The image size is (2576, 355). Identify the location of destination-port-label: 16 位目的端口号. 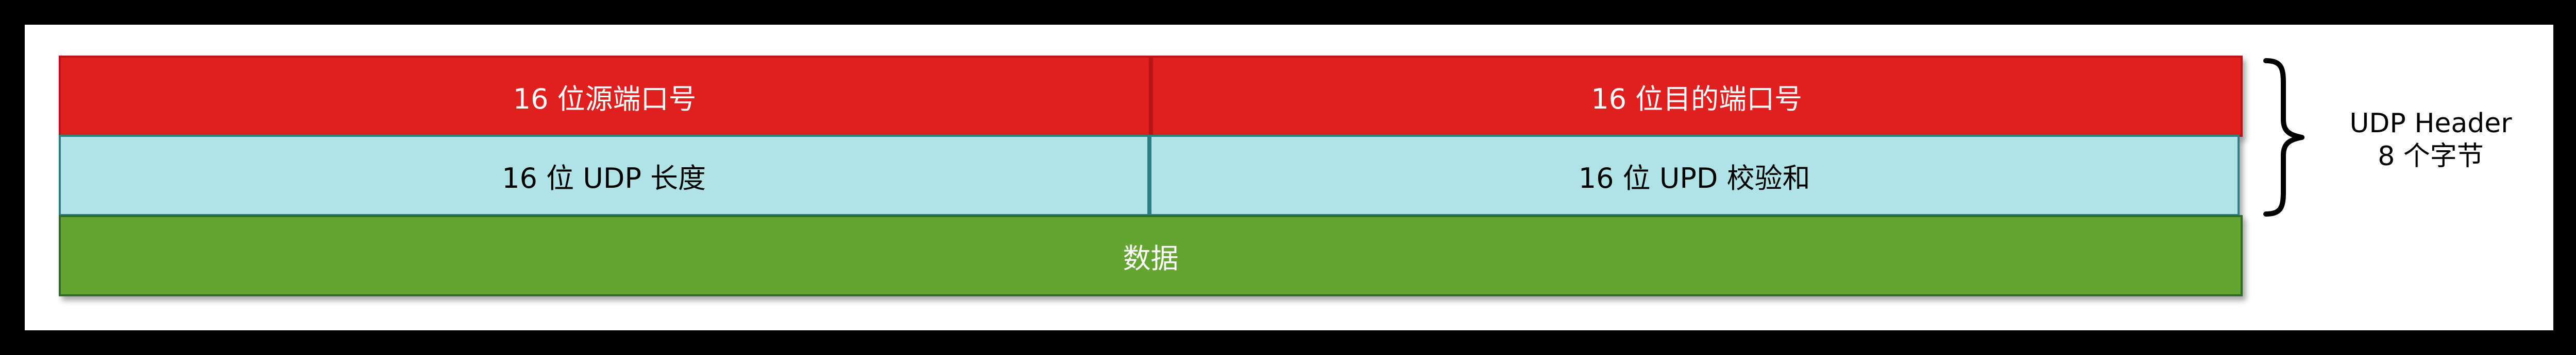
(1697, 98).